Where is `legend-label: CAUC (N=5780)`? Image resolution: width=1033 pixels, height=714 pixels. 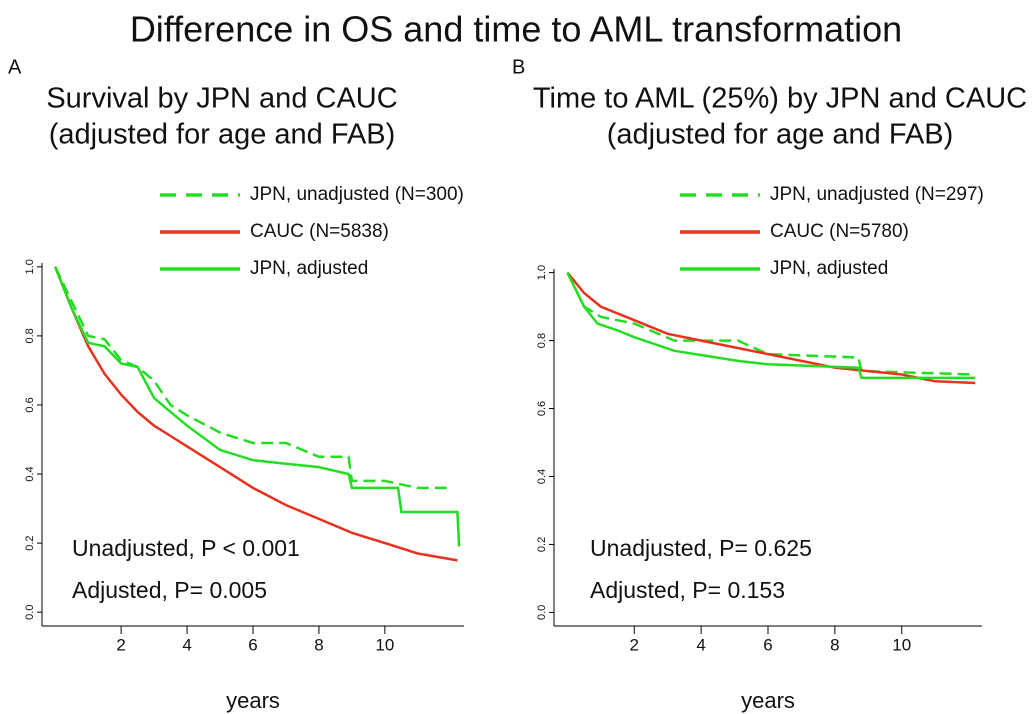 legend-label: CAUC (N=5780) is located at coordinates (839, 231).